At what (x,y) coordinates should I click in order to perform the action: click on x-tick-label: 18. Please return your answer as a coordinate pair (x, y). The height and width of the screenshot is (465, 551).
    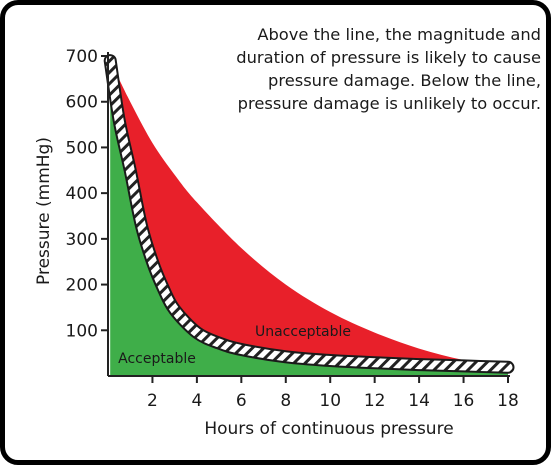
    Looking at the image, I should click on (508, 401).